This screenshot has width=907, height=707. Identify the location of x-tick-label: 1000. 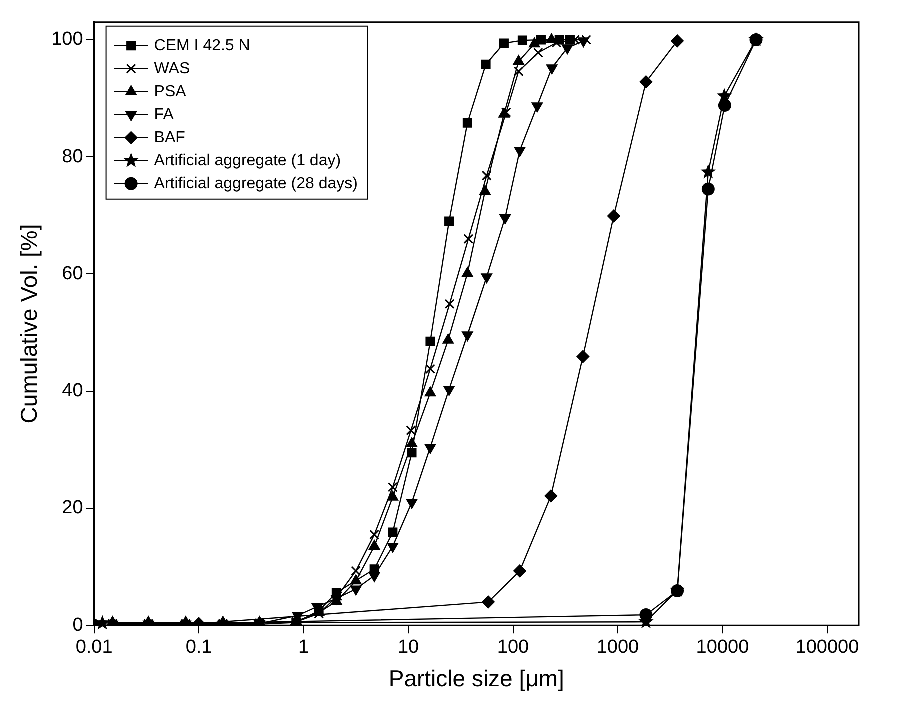
(618, 647).